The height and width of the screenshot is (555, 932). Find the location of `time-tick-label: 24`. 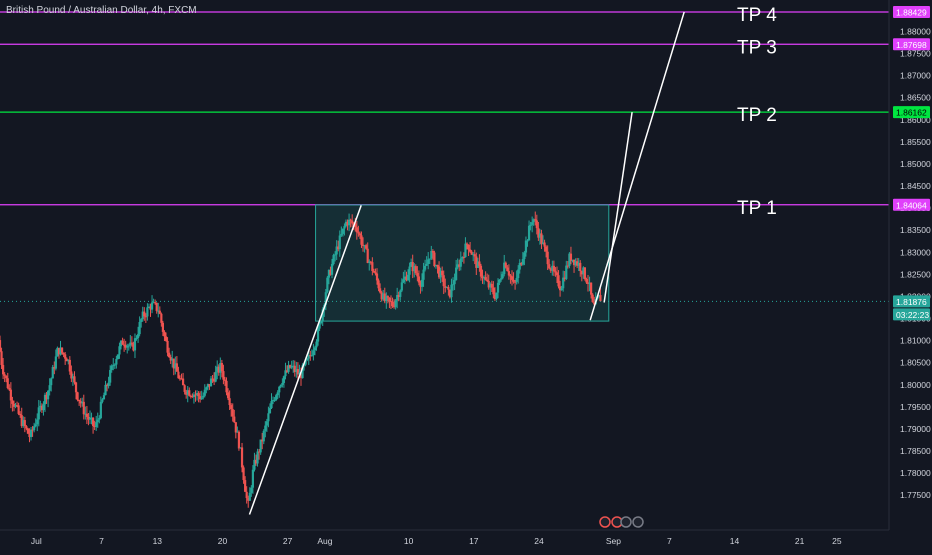

time-tick-label: 24 is located at coordinates (539, 541).